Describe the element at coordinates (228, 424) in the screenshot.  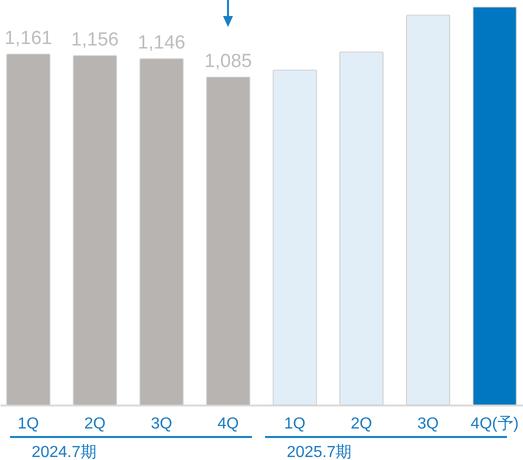
I see `x-tick-label: 4Q` at that location.